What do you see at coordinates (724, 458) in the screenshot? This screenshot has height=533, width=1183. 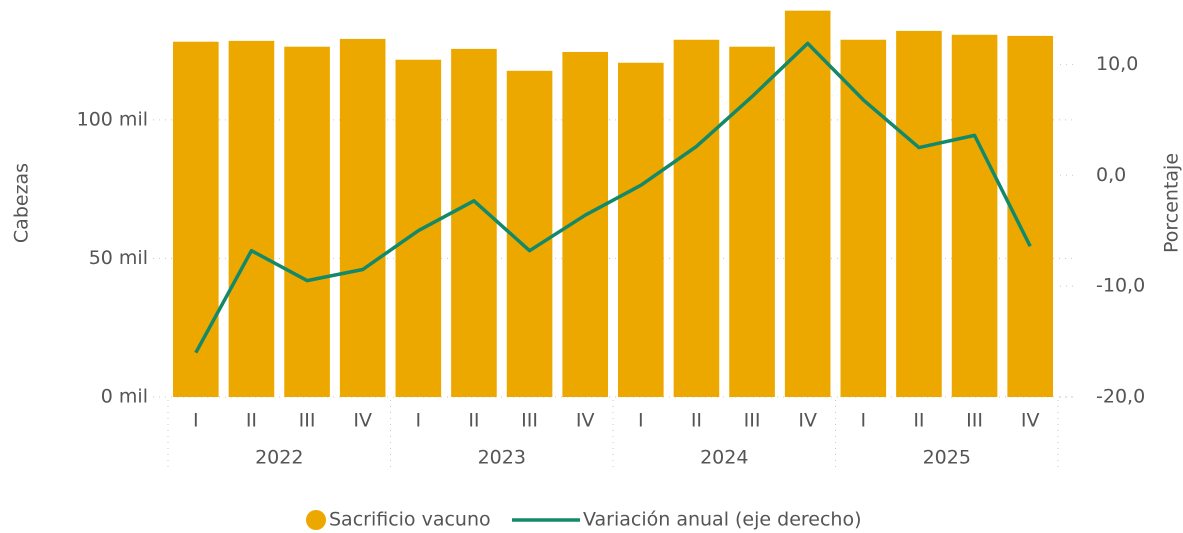 I see `x-group-label: 2024` at bounding box center [724, 458].